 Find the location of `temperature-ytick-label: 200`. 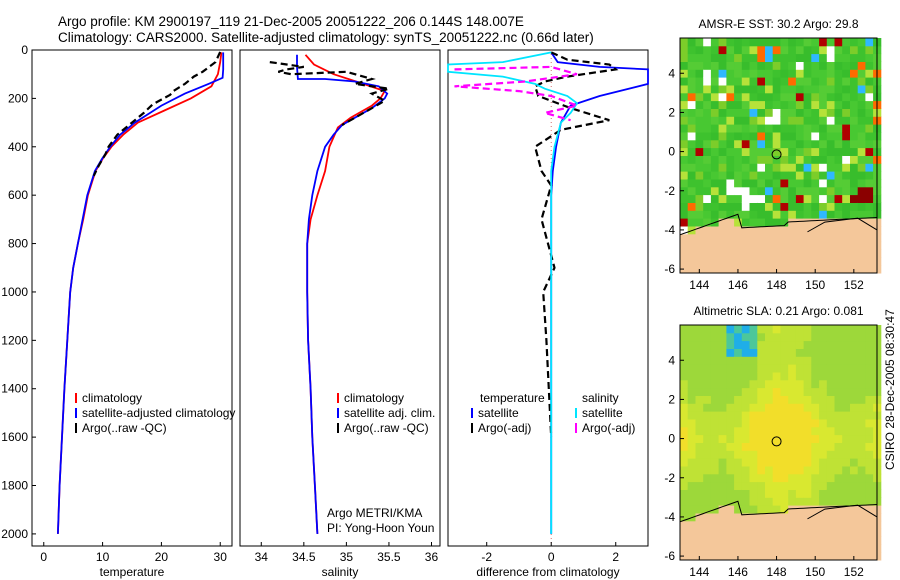

temperature-ytick-label: 200 is located at coordinates (18, 98).